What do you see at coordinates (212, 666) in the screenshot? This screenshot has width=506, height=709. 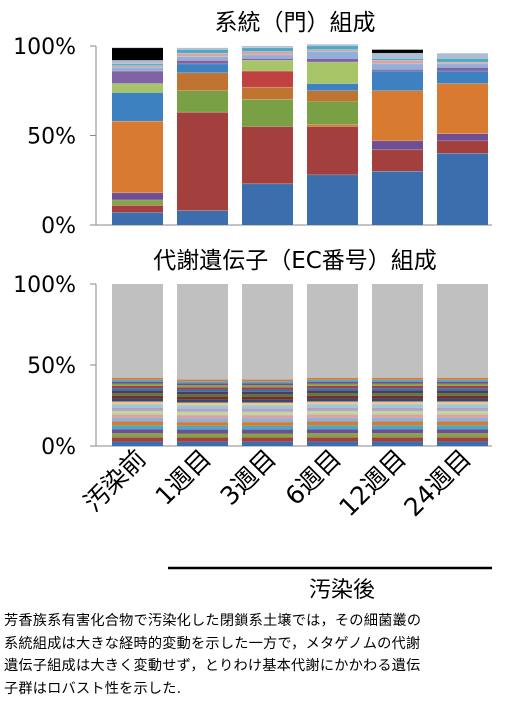 I see `caption-line: 遺伝子組成は大きく変動せず，とりわけ基本代謝にかかわる遺伝` at bounding box center [212, 666].